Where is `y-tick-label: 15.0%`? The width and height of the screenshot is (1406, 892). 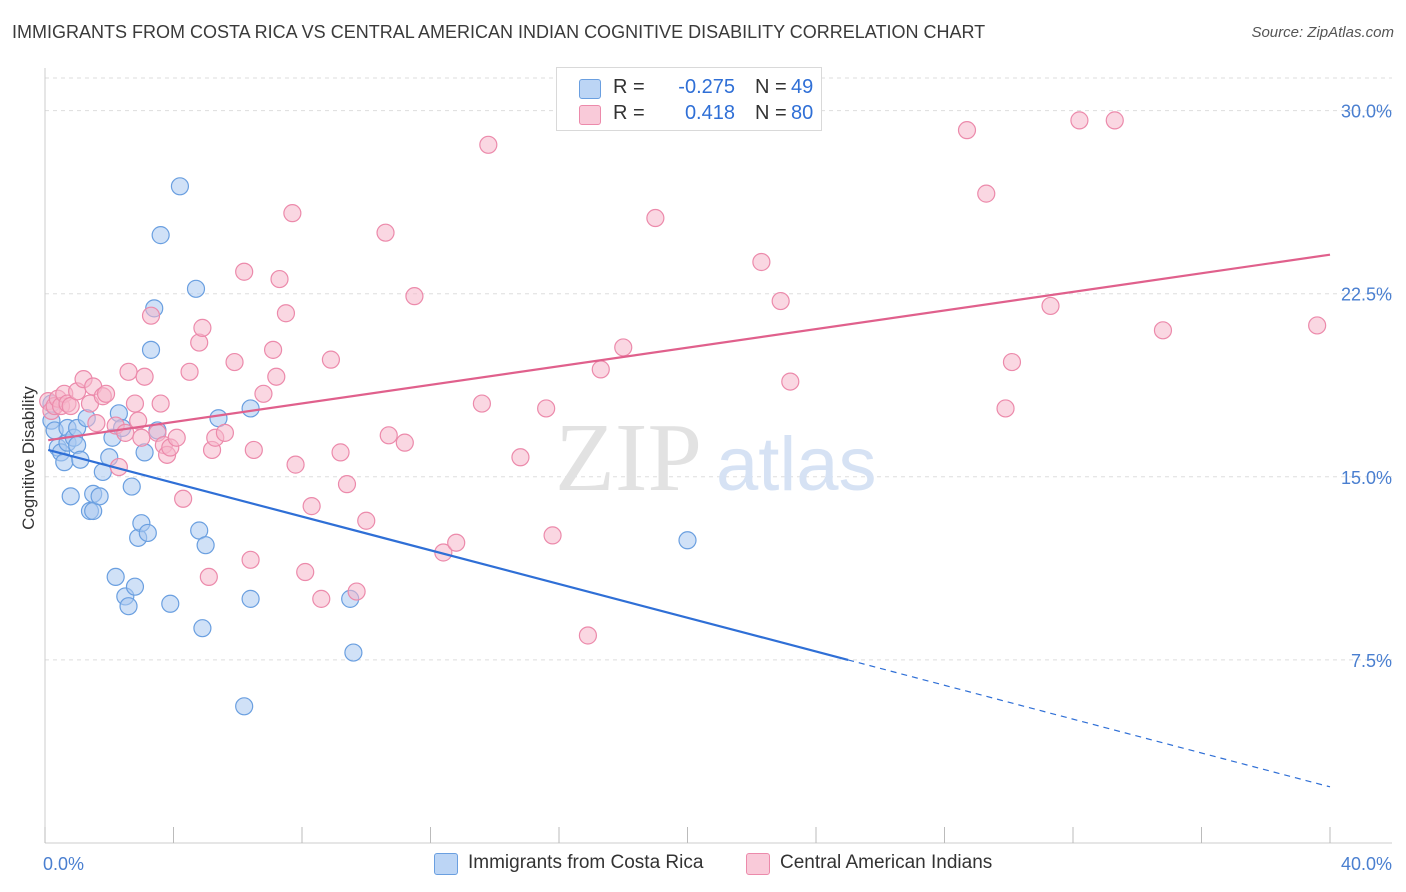 y-tick-label: 15.0% is located at coordinates (1366, 478).